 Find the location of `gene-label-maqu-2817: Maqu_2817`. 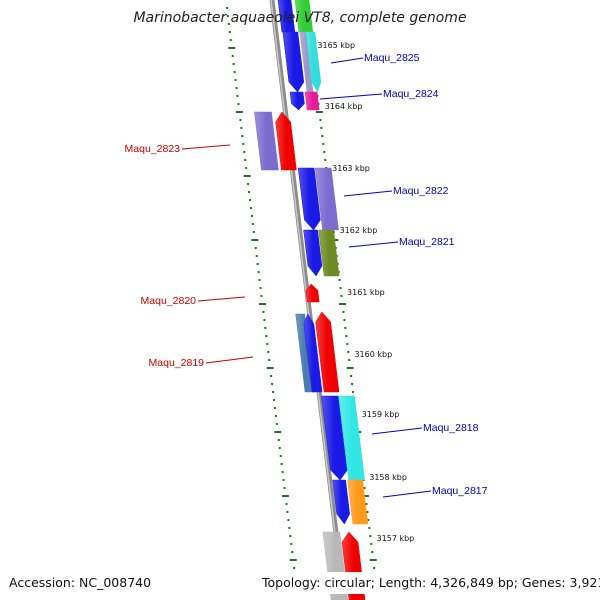

gene-label-maqu-2817: Maqu_2817 is located at coordinates (460, 491).